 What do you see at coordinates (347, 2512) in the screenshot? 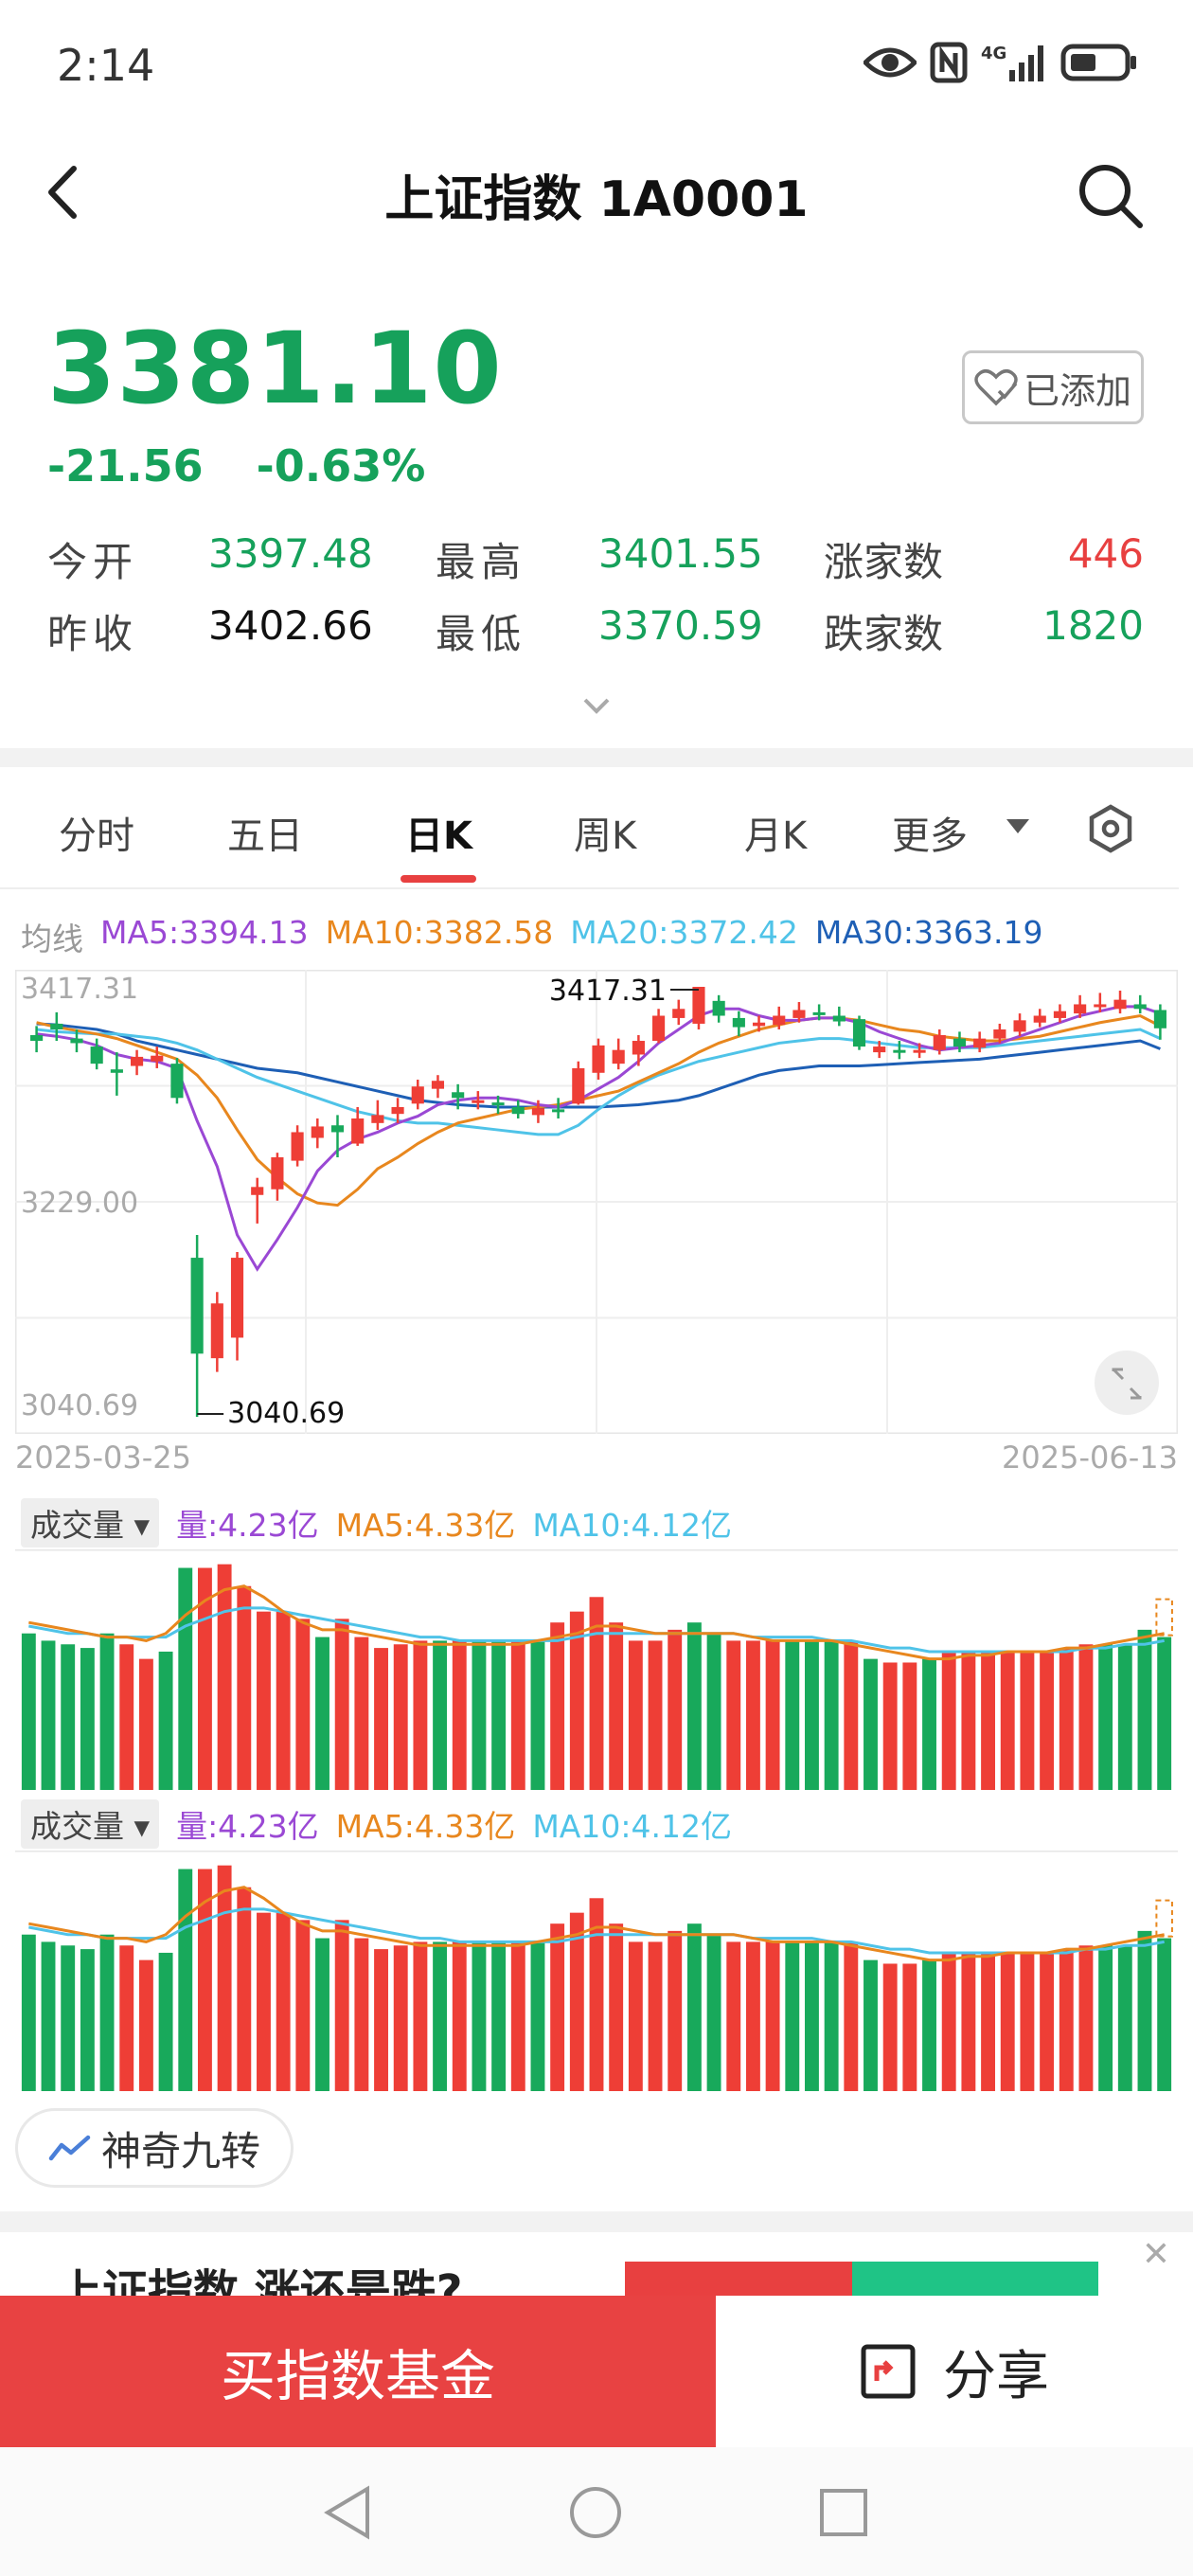
I see `nav-back-icon` at bounding box center [347, 2512].